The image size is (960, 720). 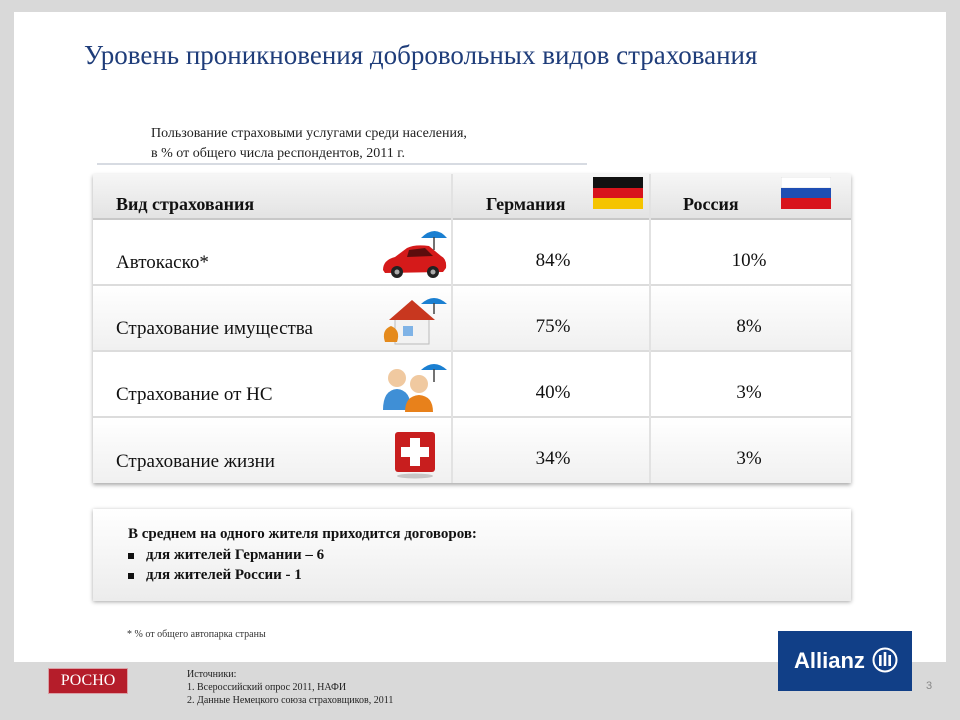 I want to click on allianz-logo: Allianz, so click(x=845, y=661).